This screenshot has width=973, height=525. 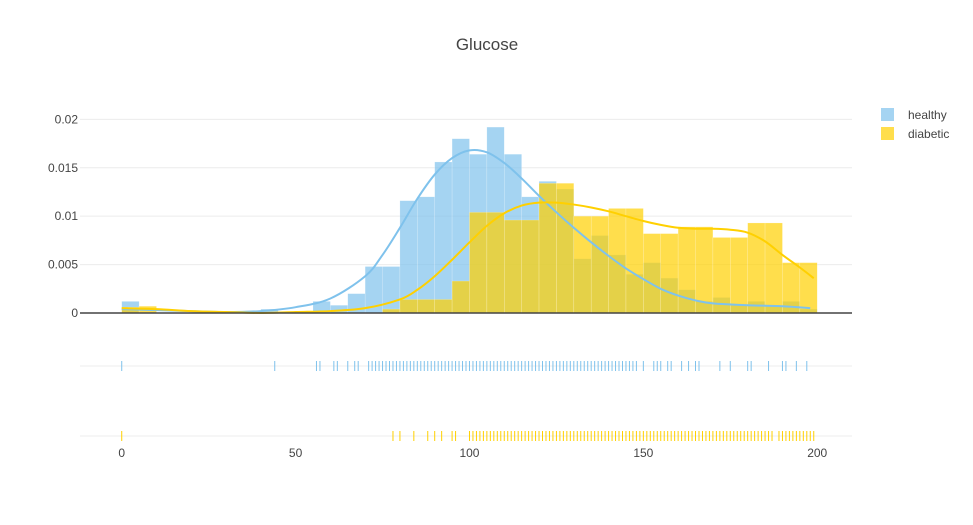 What do you see at coordinates (487, 44) in the screenshot?
I see `chart-title: Glucose` at bounding box center [487, 44].